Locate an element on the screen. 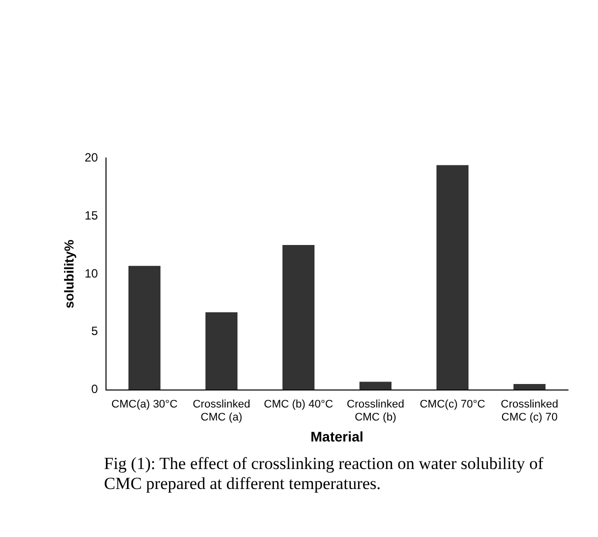 The image size is (598, 537). y-tick-label: 10 is located at coordinates (91, 273).